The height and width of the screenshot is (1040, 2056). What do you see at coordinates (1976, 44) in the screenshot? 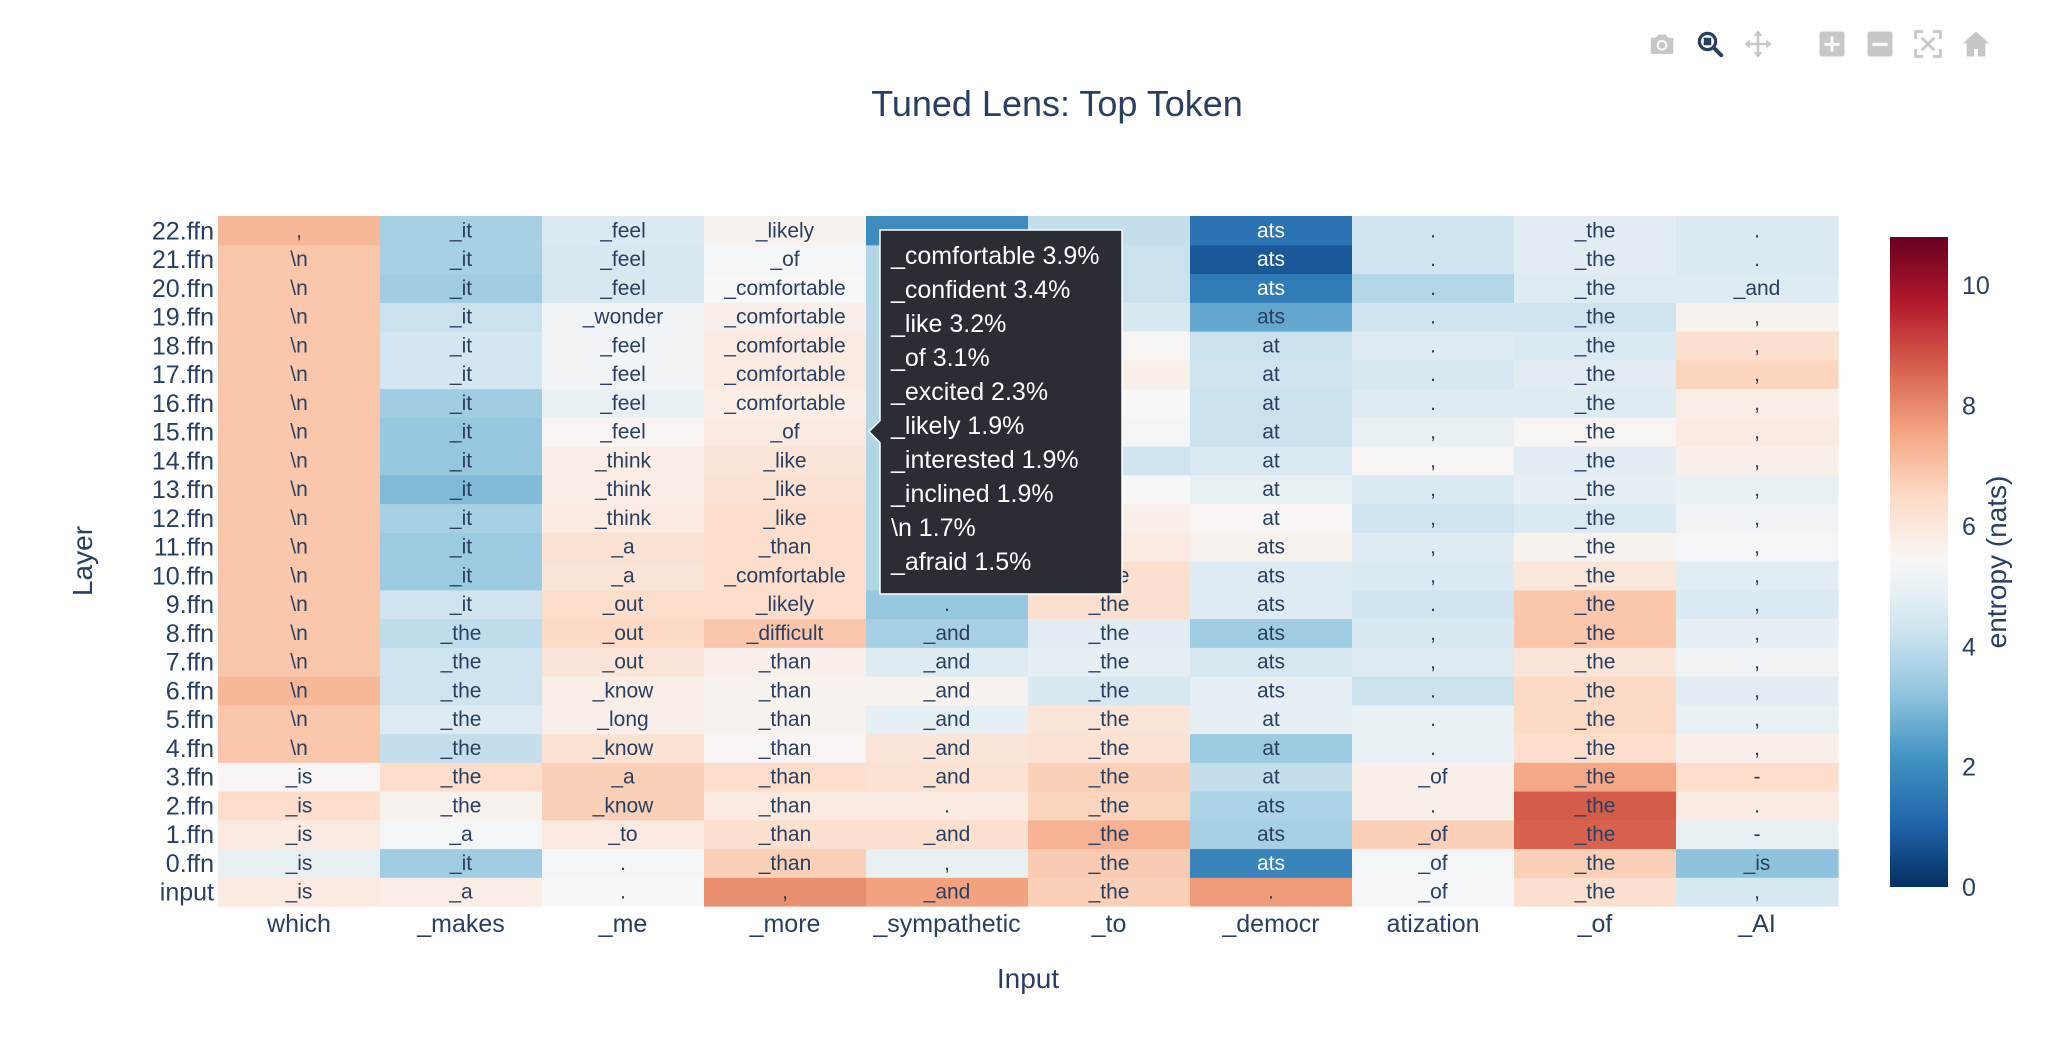
I see `reset-axes-icon` at bounding box center [1976, 44].